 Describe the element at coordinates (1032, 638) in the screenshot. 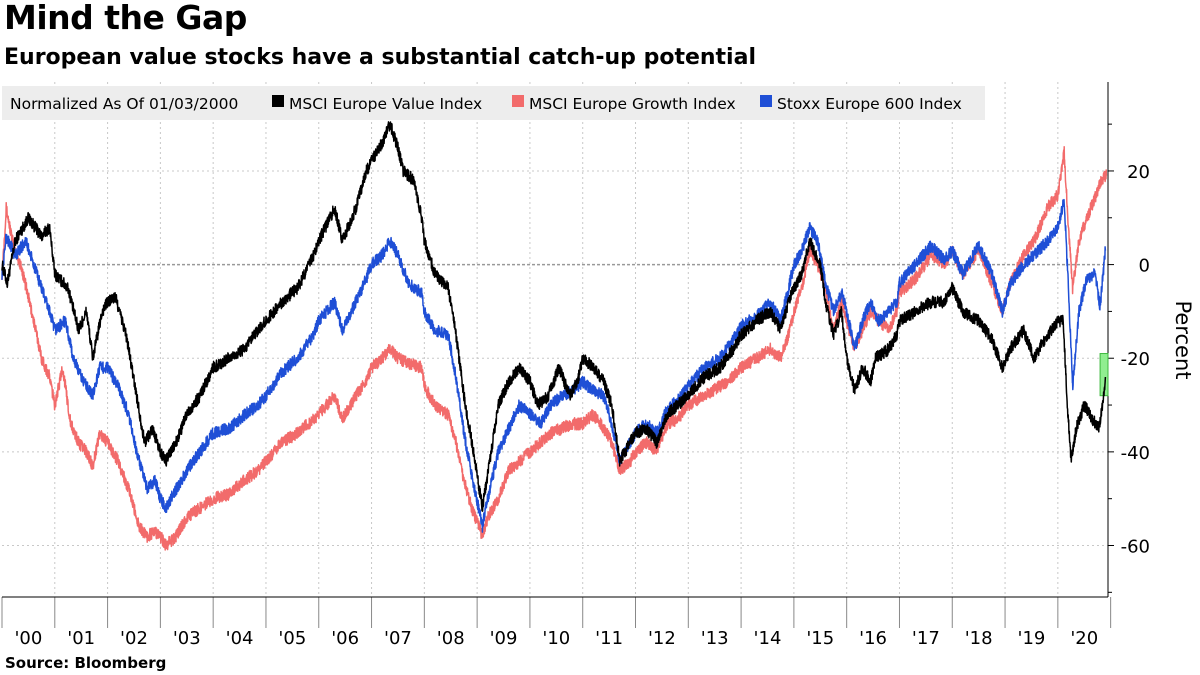

I see `x-tick-label: '19` at that location.